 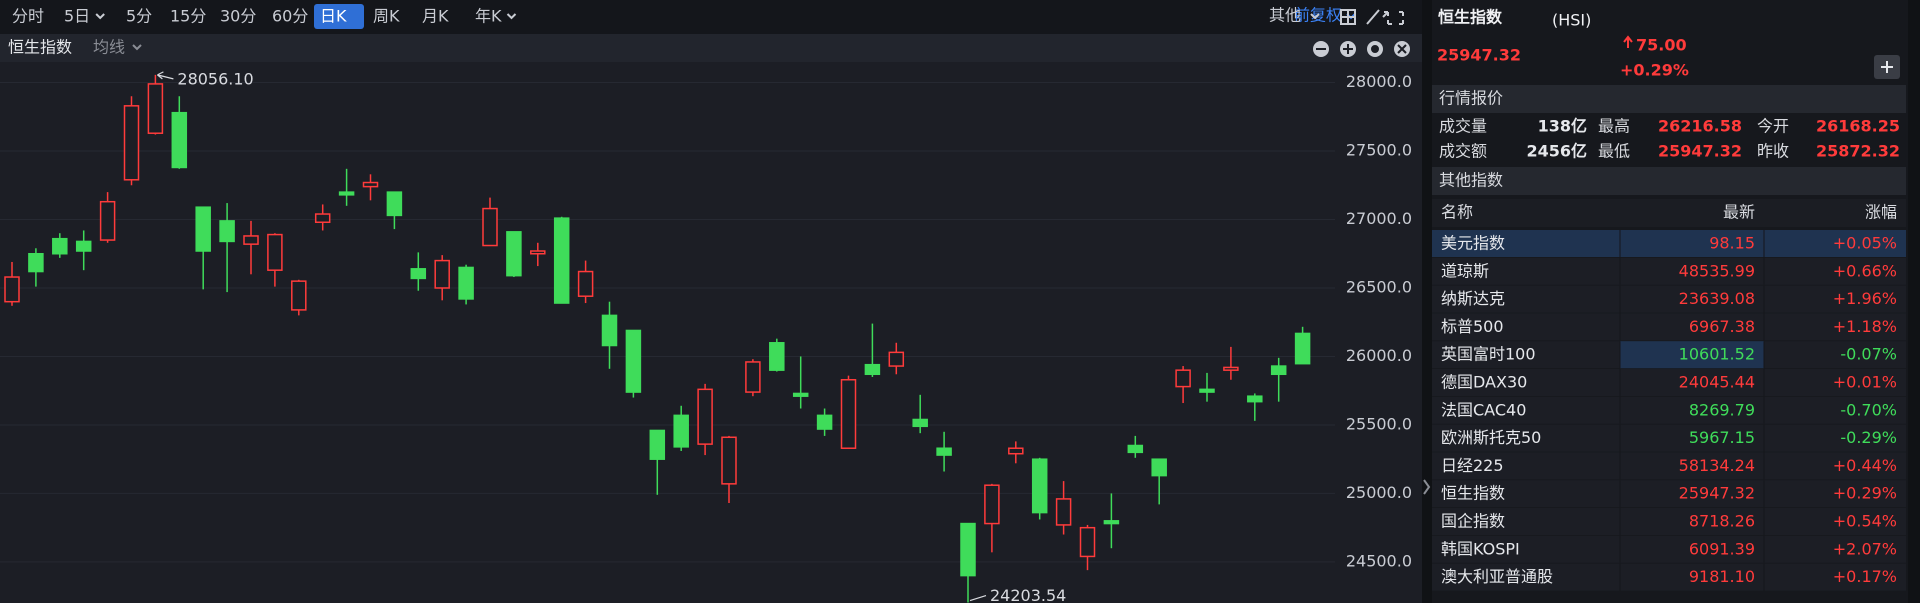 I want to click on index-name: 纳斯达克, so click(x=1473, y=298).